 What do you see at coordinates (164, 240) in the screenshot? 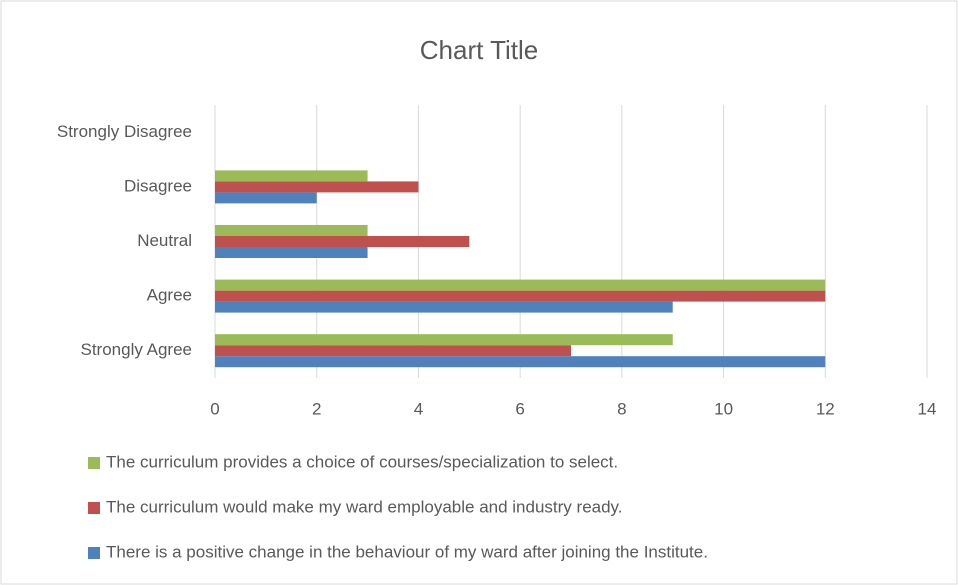
I see `y-tick-label: Neutral` at bounding box center [164, 240].